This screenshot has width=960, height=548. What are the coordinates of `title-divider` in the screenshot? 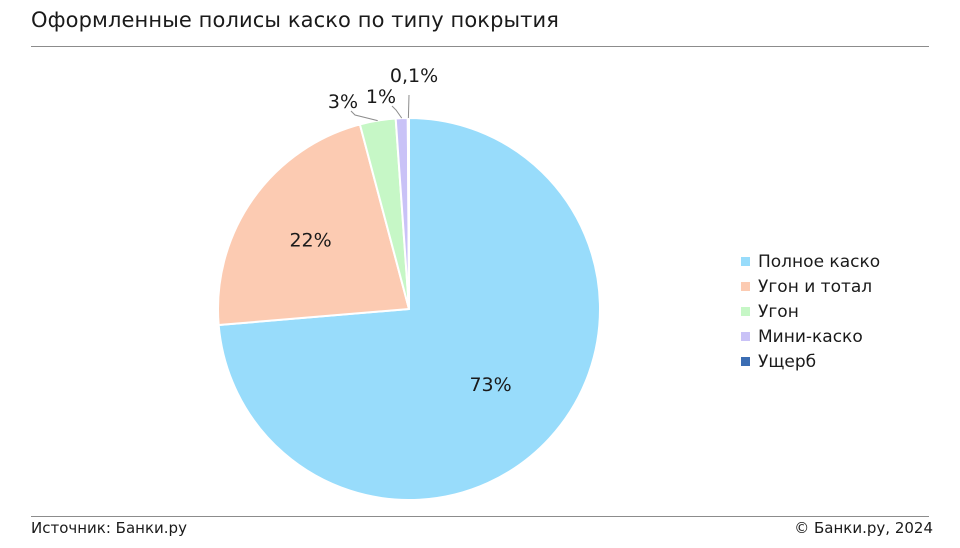 It's located at (480, 46).